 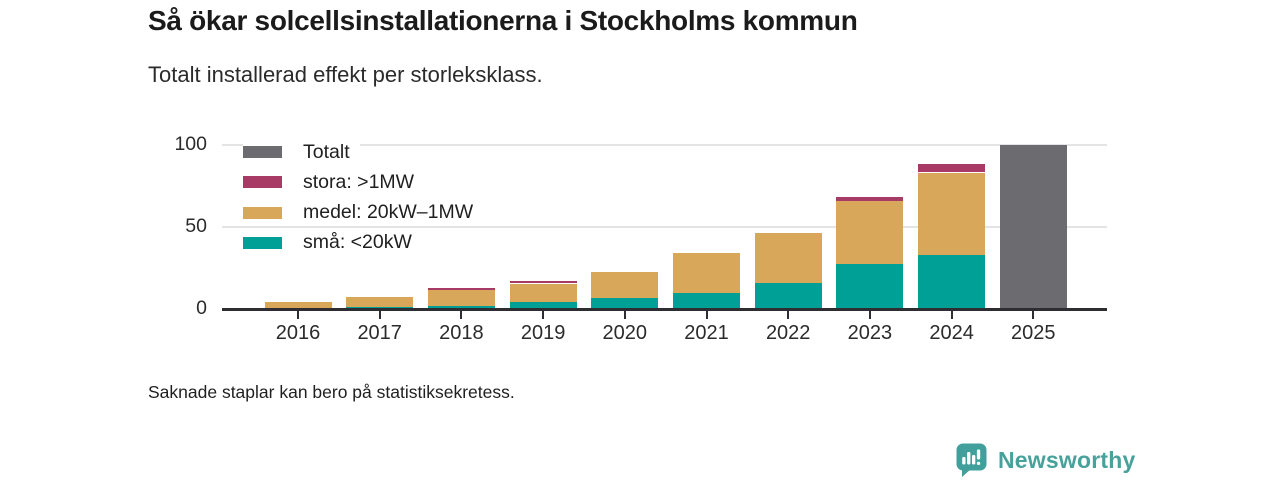 I want to click on x-axis-label-2017: 2017, so click(x=379, y=333).